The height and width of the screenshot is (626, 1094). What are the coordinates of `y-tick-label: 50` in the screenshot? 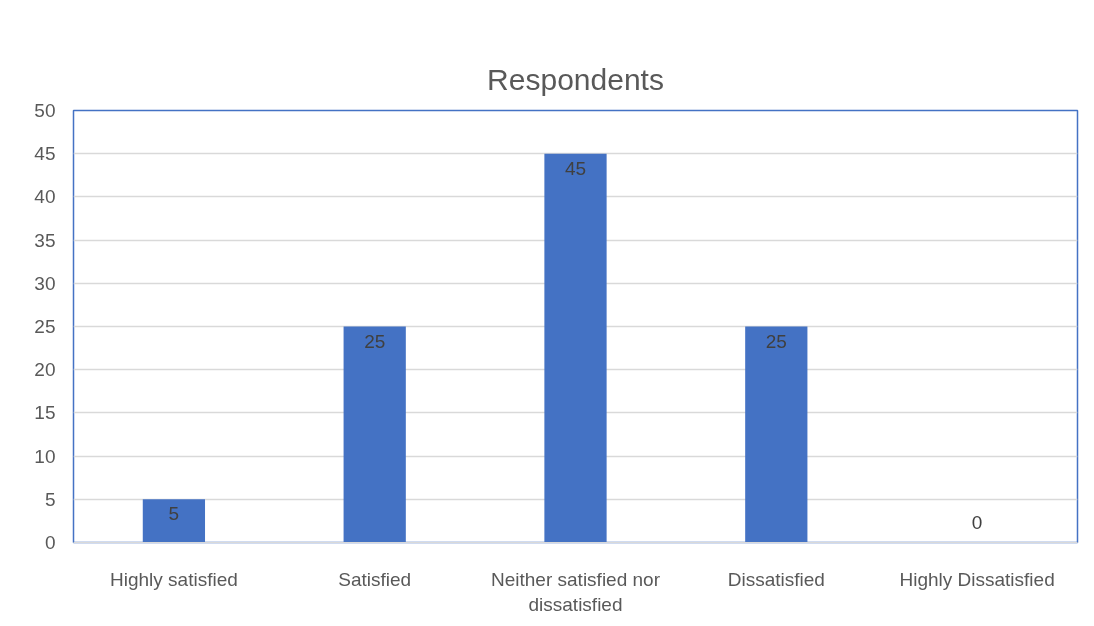 It's located at (45, 110).